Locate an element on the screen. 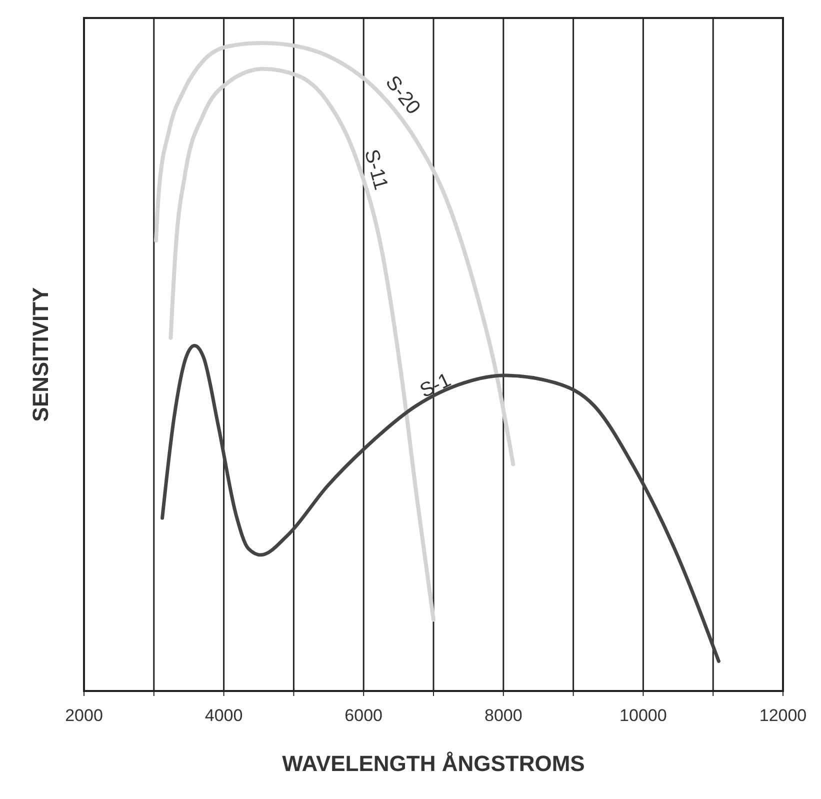  x-axis-title: WAVELENGTH ÅNGSTROMS is located at coordinates (433, 763).